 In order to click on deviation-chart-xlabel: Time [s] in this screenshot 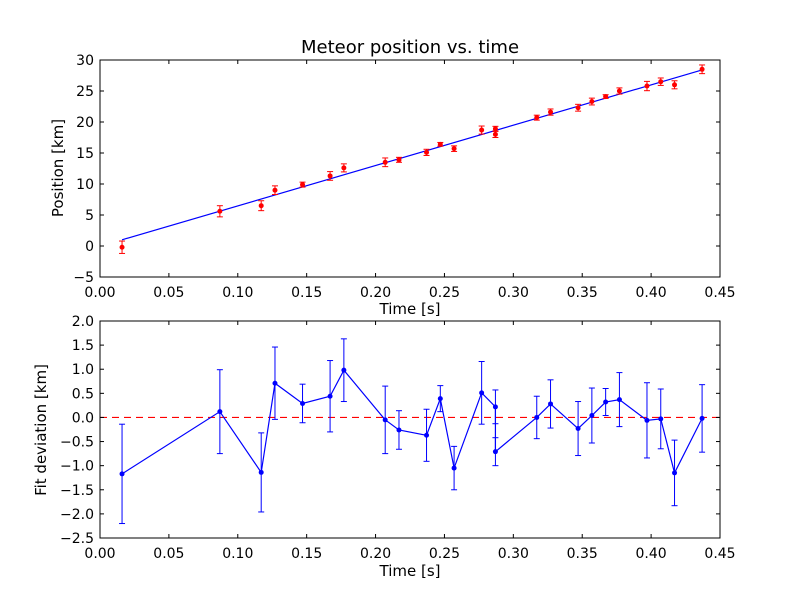, I will do `click(410, 571)`.